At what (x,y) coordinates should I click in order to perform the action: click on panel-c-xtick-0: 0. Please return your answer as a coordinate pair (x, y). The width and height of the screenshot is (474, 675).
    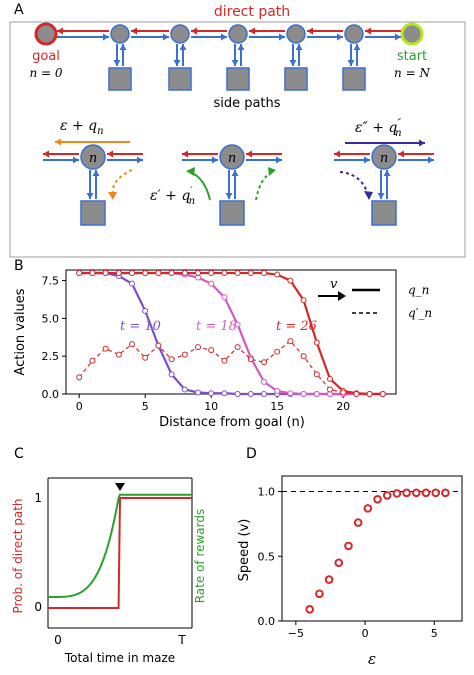
    Looking at the image, I should click on (58, 640).